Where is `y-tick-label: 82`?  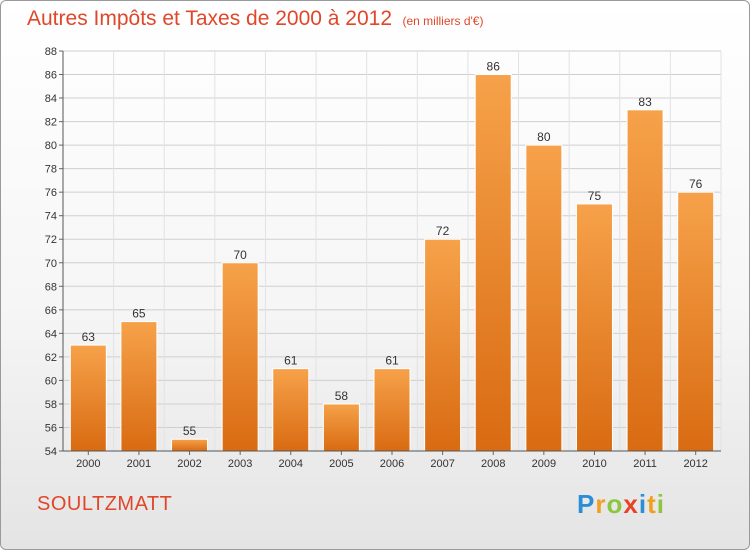 y-tick-label: 82 is located at coordinates (51, 123).